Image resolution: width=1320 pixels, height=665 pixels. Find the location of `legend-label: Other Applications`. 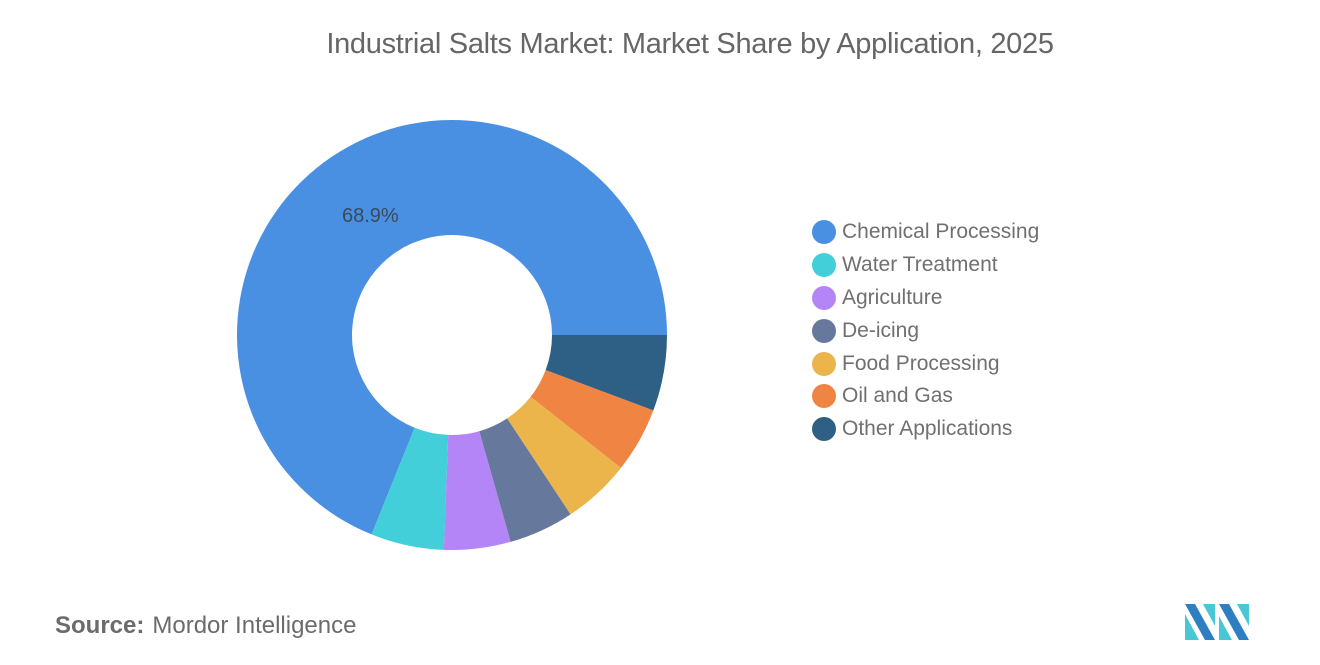

legend-label: Other Applications is located at coordinates (927, 429).